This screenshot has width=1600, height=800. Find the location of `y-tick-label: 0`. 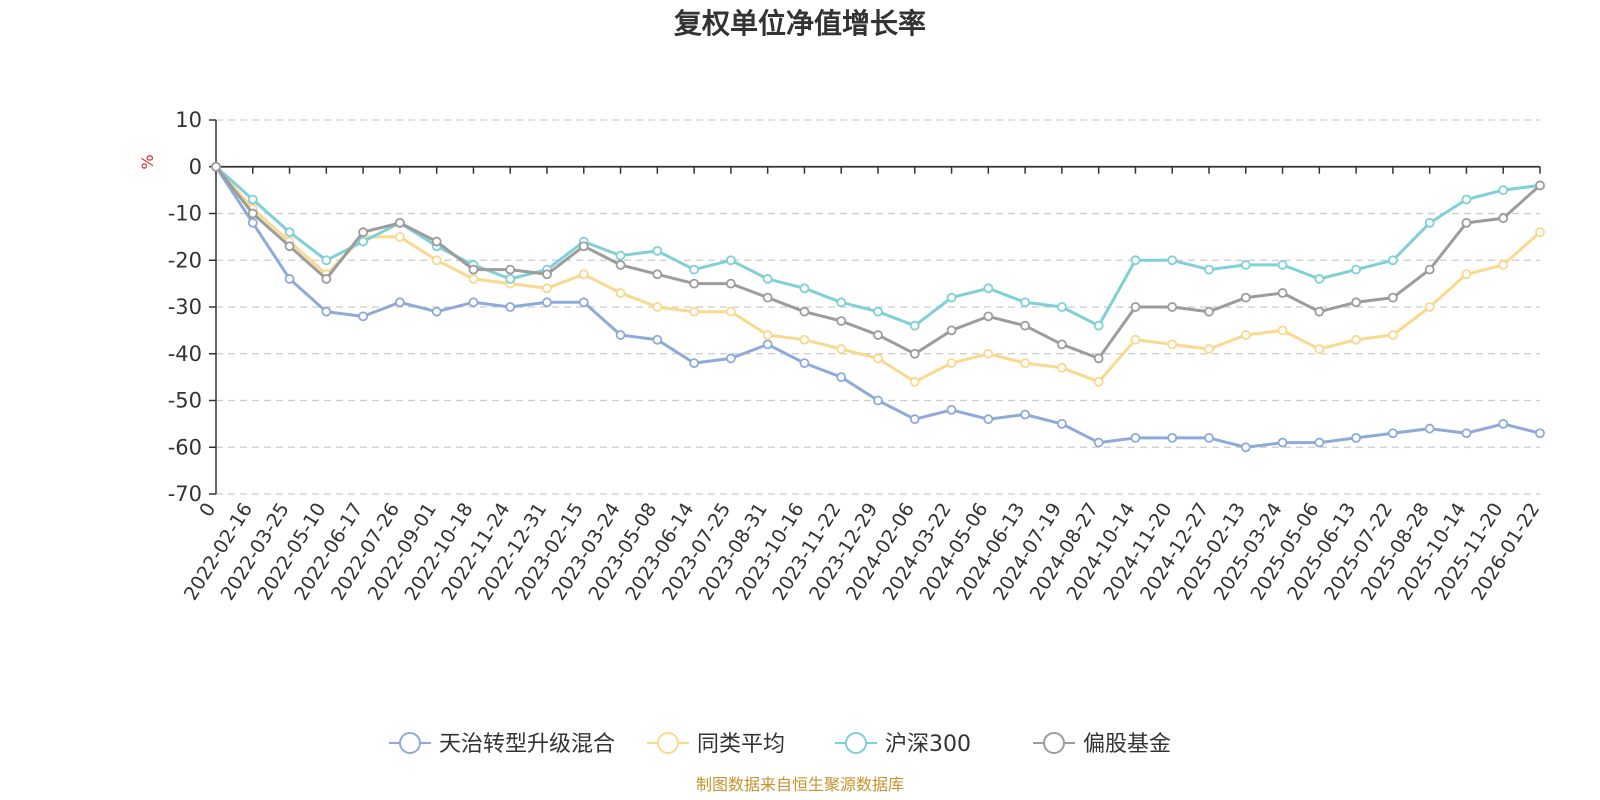

y-tick-label: 0 is located at coordinates (195, 167).